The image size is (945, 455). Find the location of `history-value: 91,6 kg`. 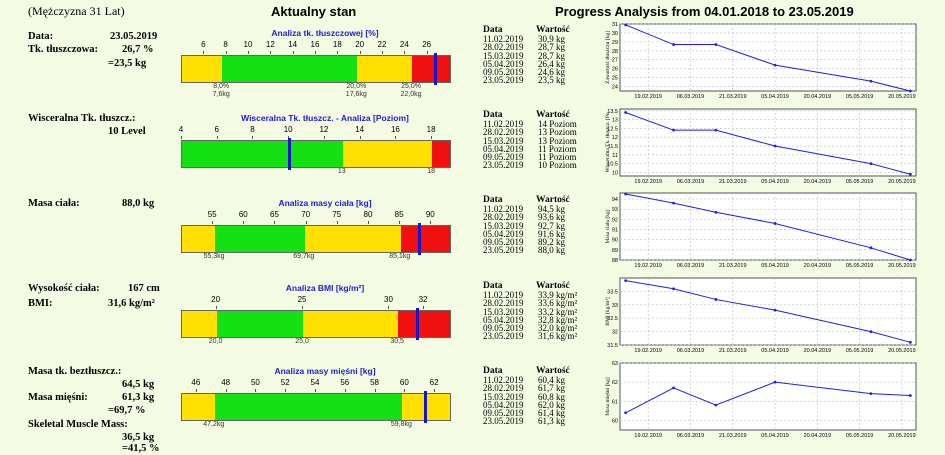

history-value: 91,6 kg is located at coordinates (551, 233).